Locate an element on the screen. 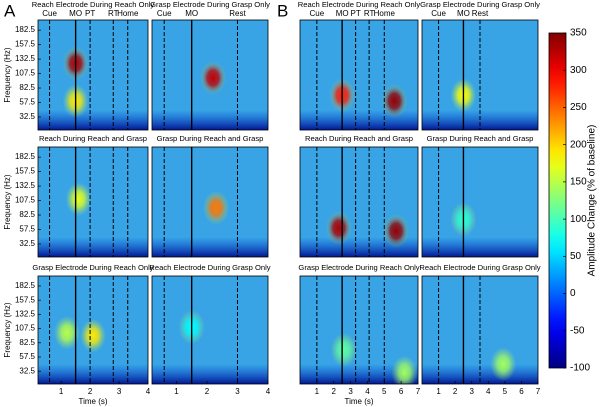  colorbar-tick-label: 300 is located at coordinates (578, 70).